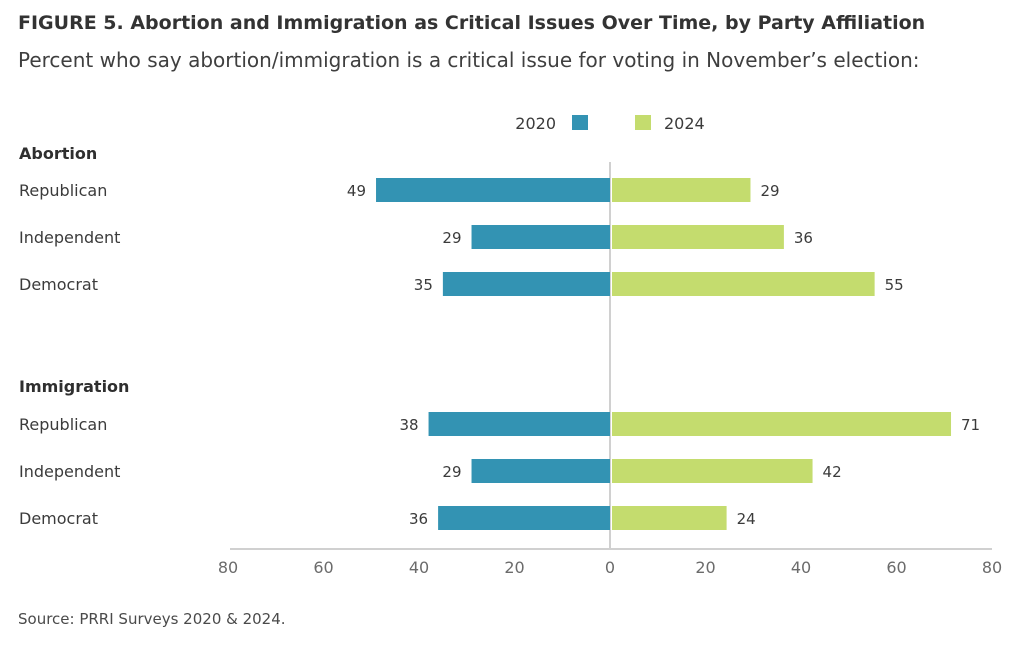 This screenshot has width=1024, height=647. Describe the element at coordinates (540, 471) in the screenshot. I see `bar-2020-immigration-independent` at that location.